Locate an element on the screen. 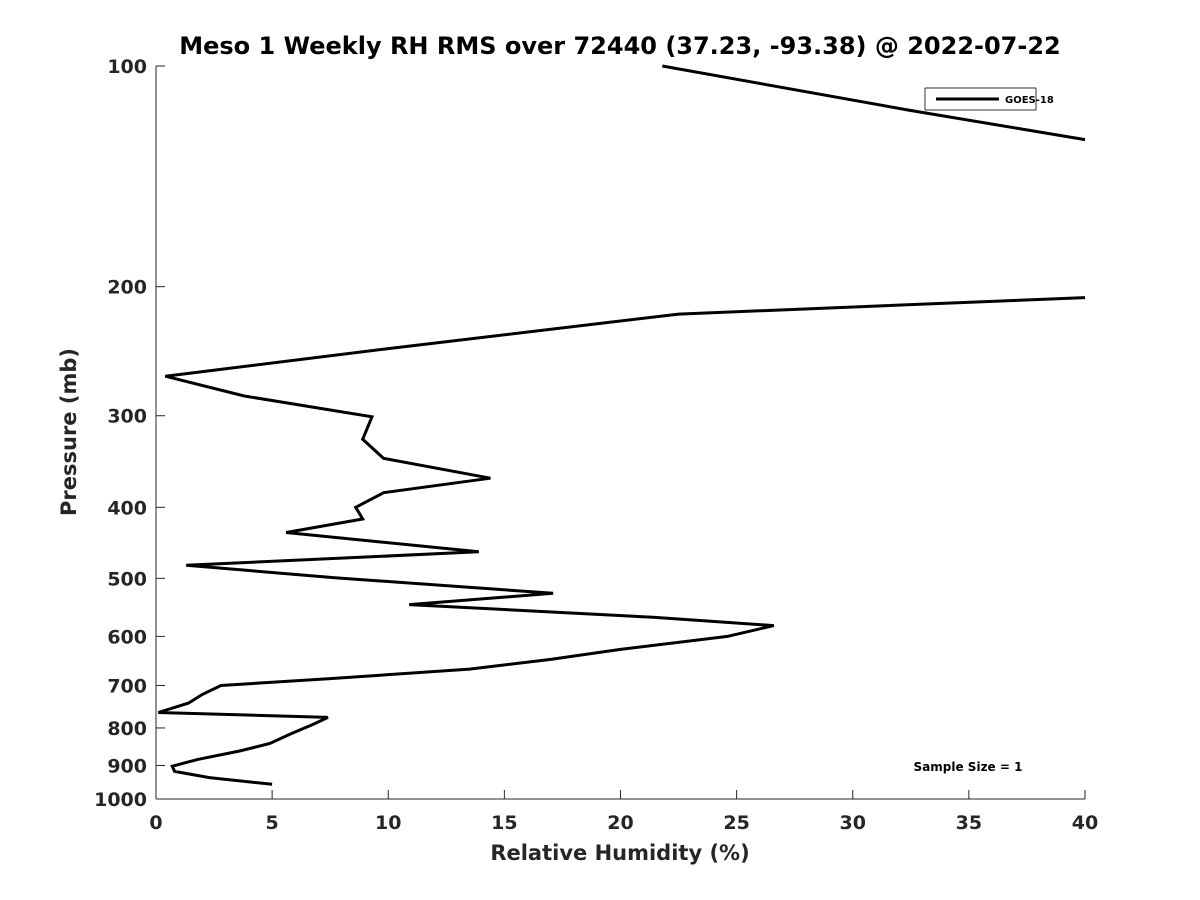  y-tick-label: 700 is located at coordinates (127, 686).